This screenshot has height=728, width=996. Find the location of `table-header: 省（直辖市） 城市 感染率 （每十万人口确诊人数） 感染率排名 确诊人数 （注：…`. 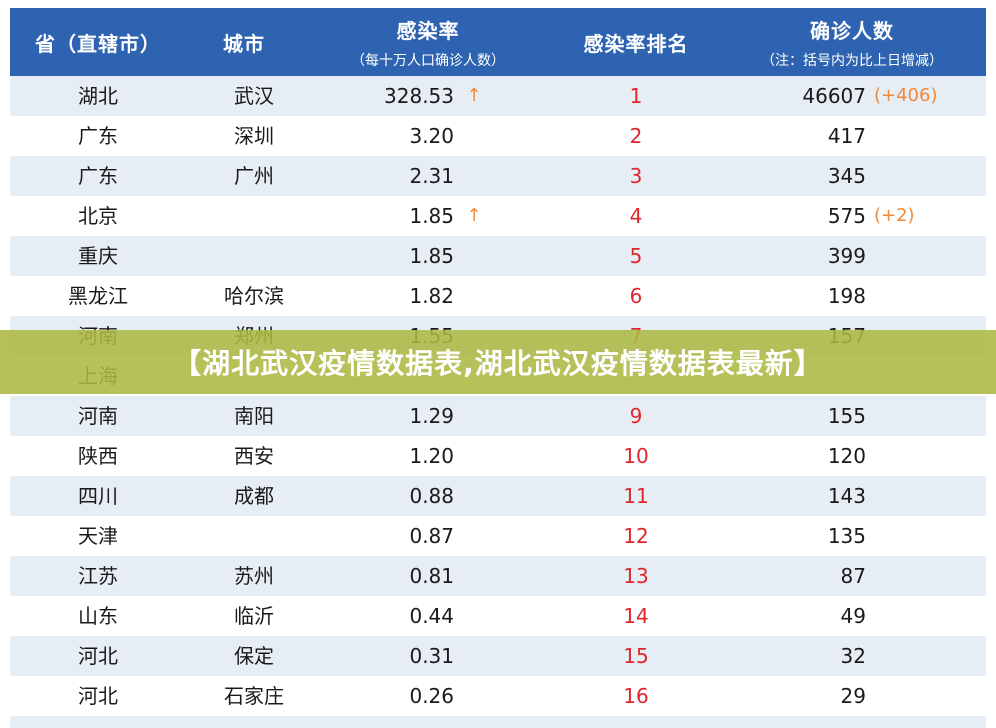

table-header: 省（直辖市） 城市 感染率 （每十万人口确诊人数） 感染率排名 确诊人数 （注：… is located at coordinates (498, 42).